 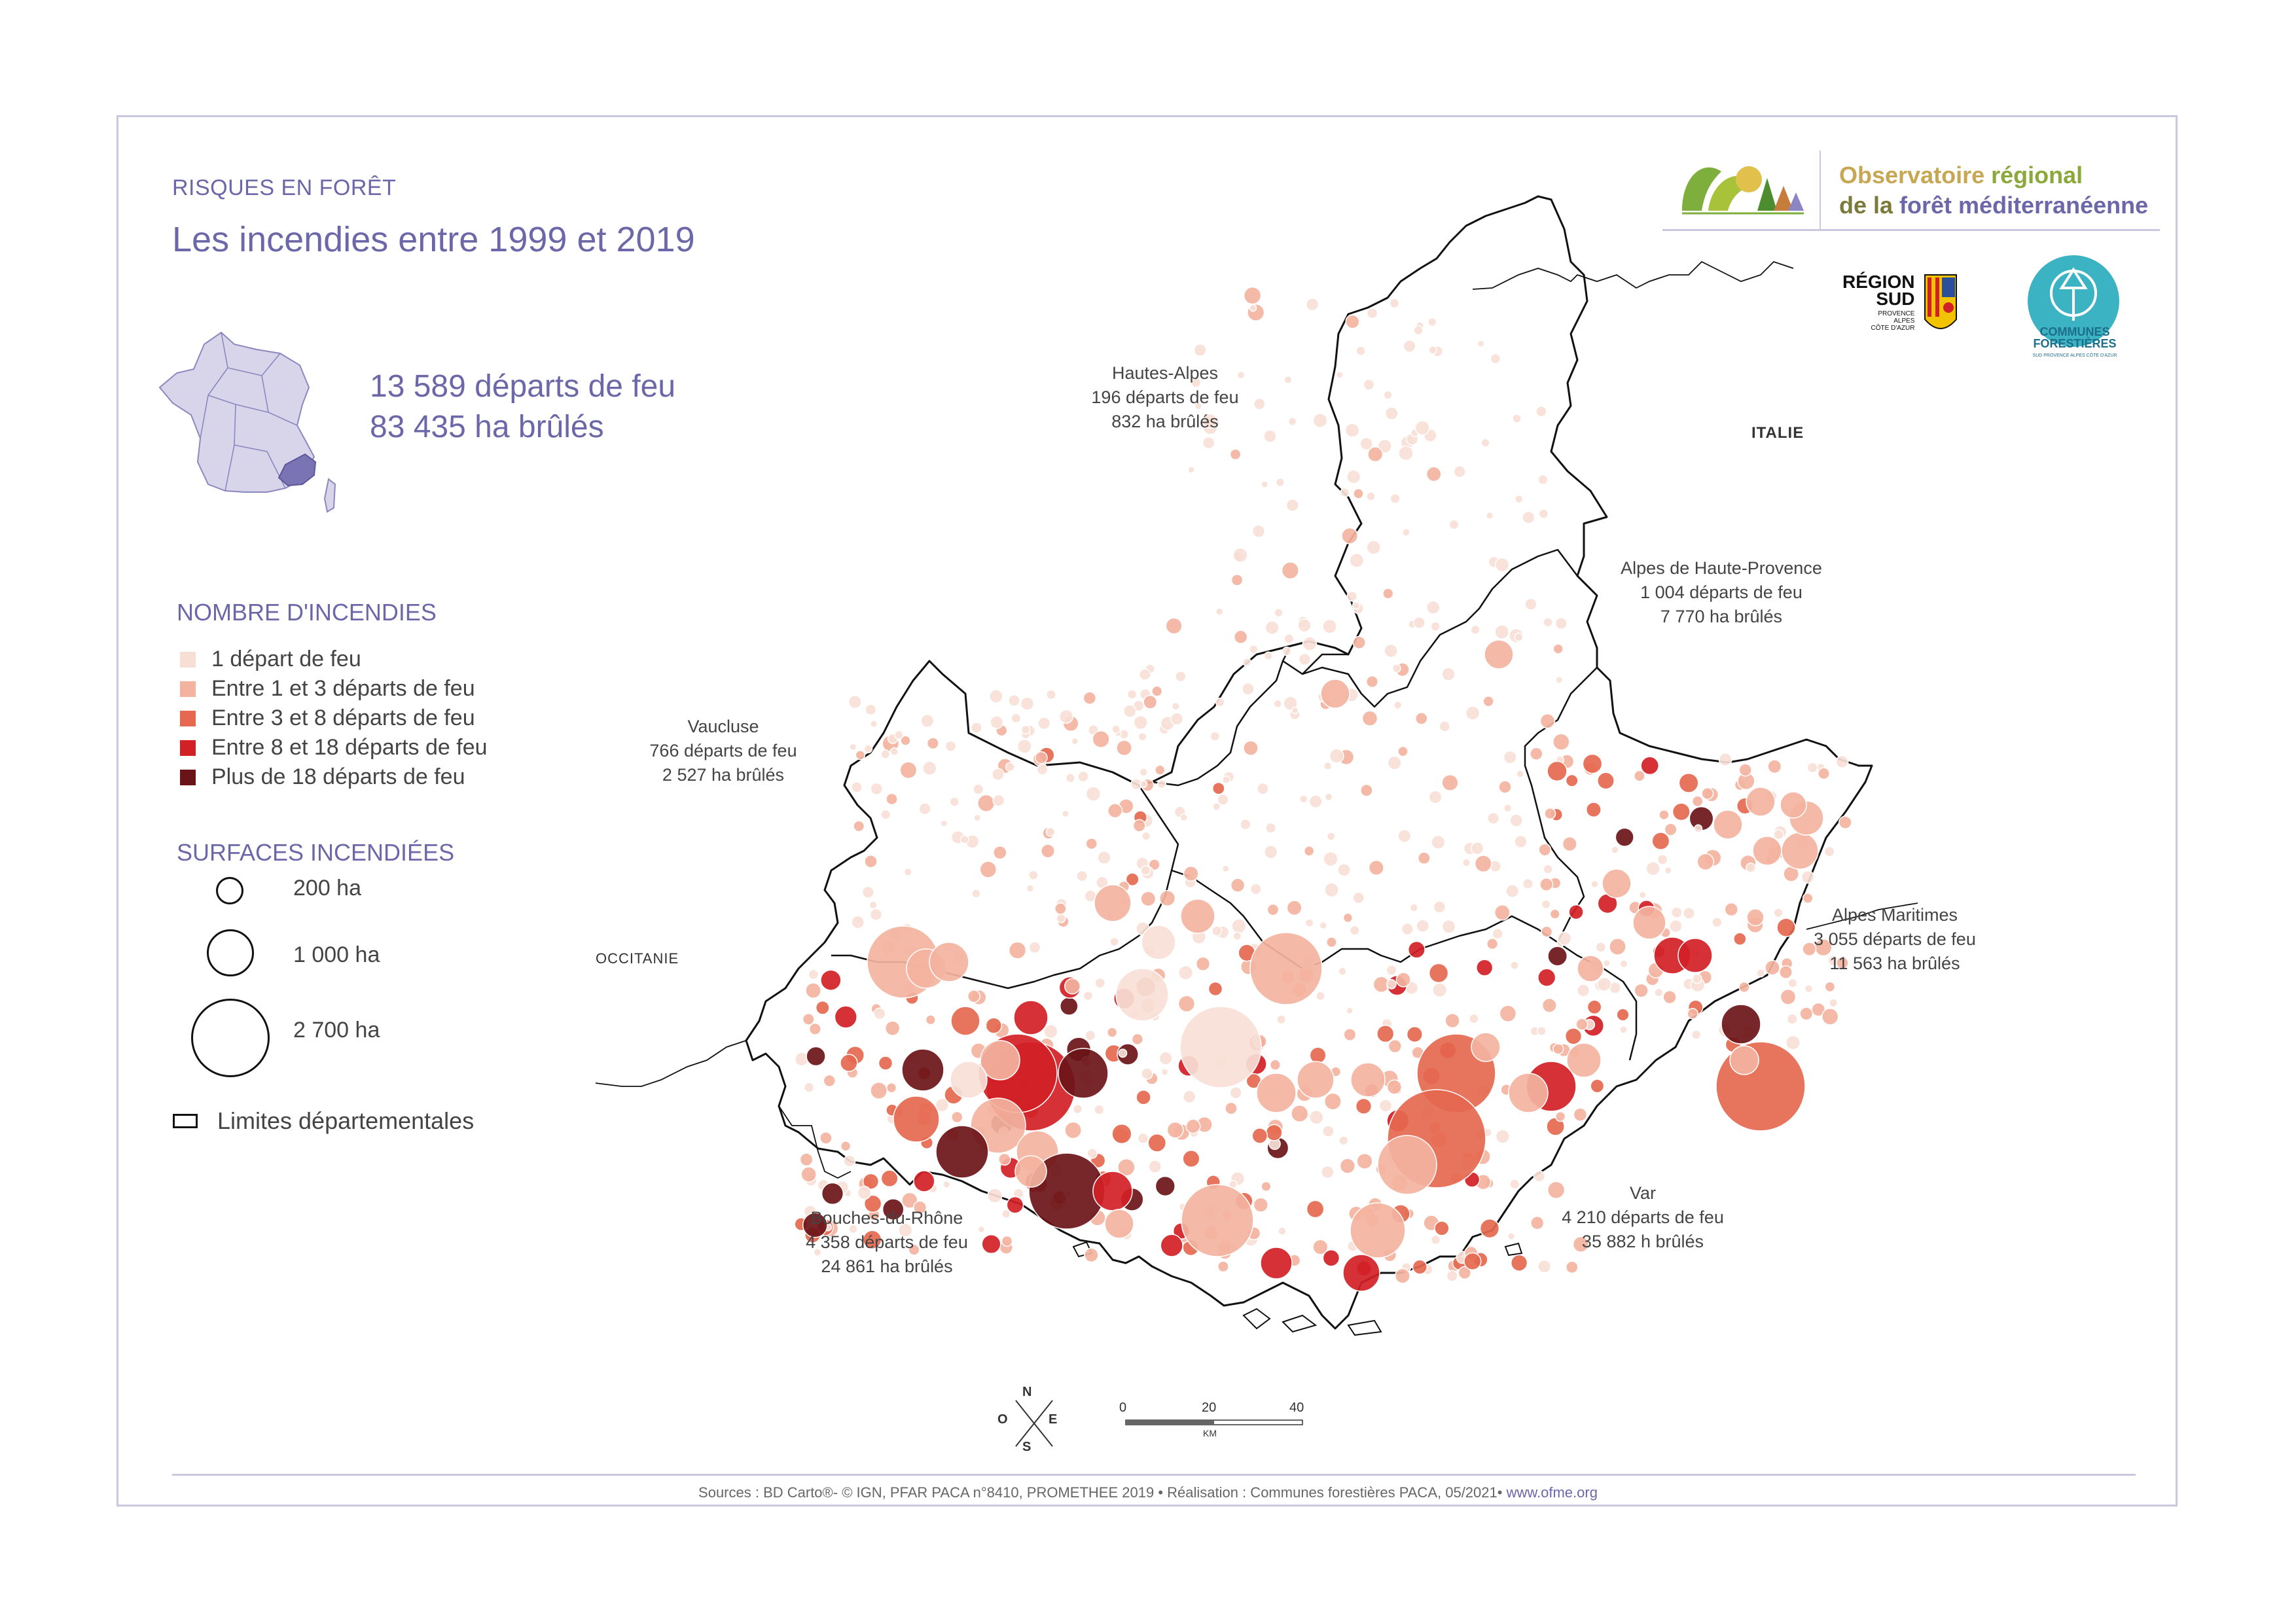 What do you see at coordinates (2073, 294) in the screenshot?
I see `tree-icon` at bounding box center [2073, 294].